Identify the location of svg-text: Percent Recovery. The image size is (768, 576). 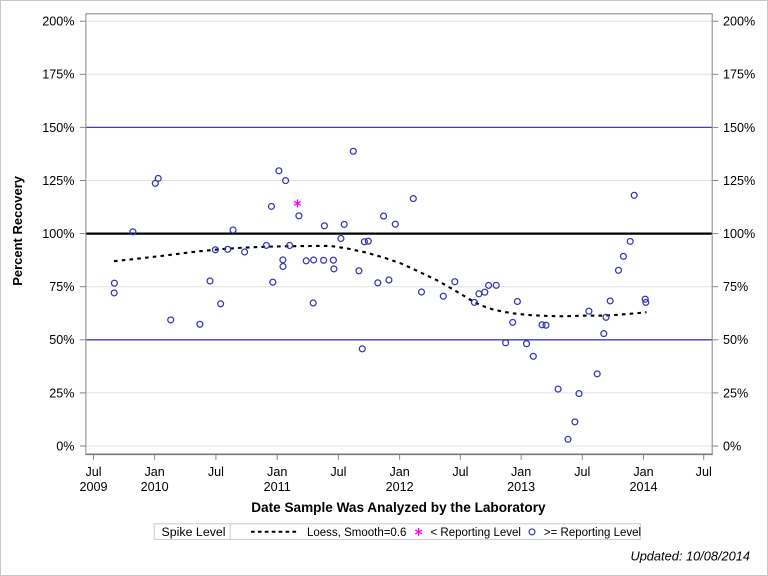
(17, 230).